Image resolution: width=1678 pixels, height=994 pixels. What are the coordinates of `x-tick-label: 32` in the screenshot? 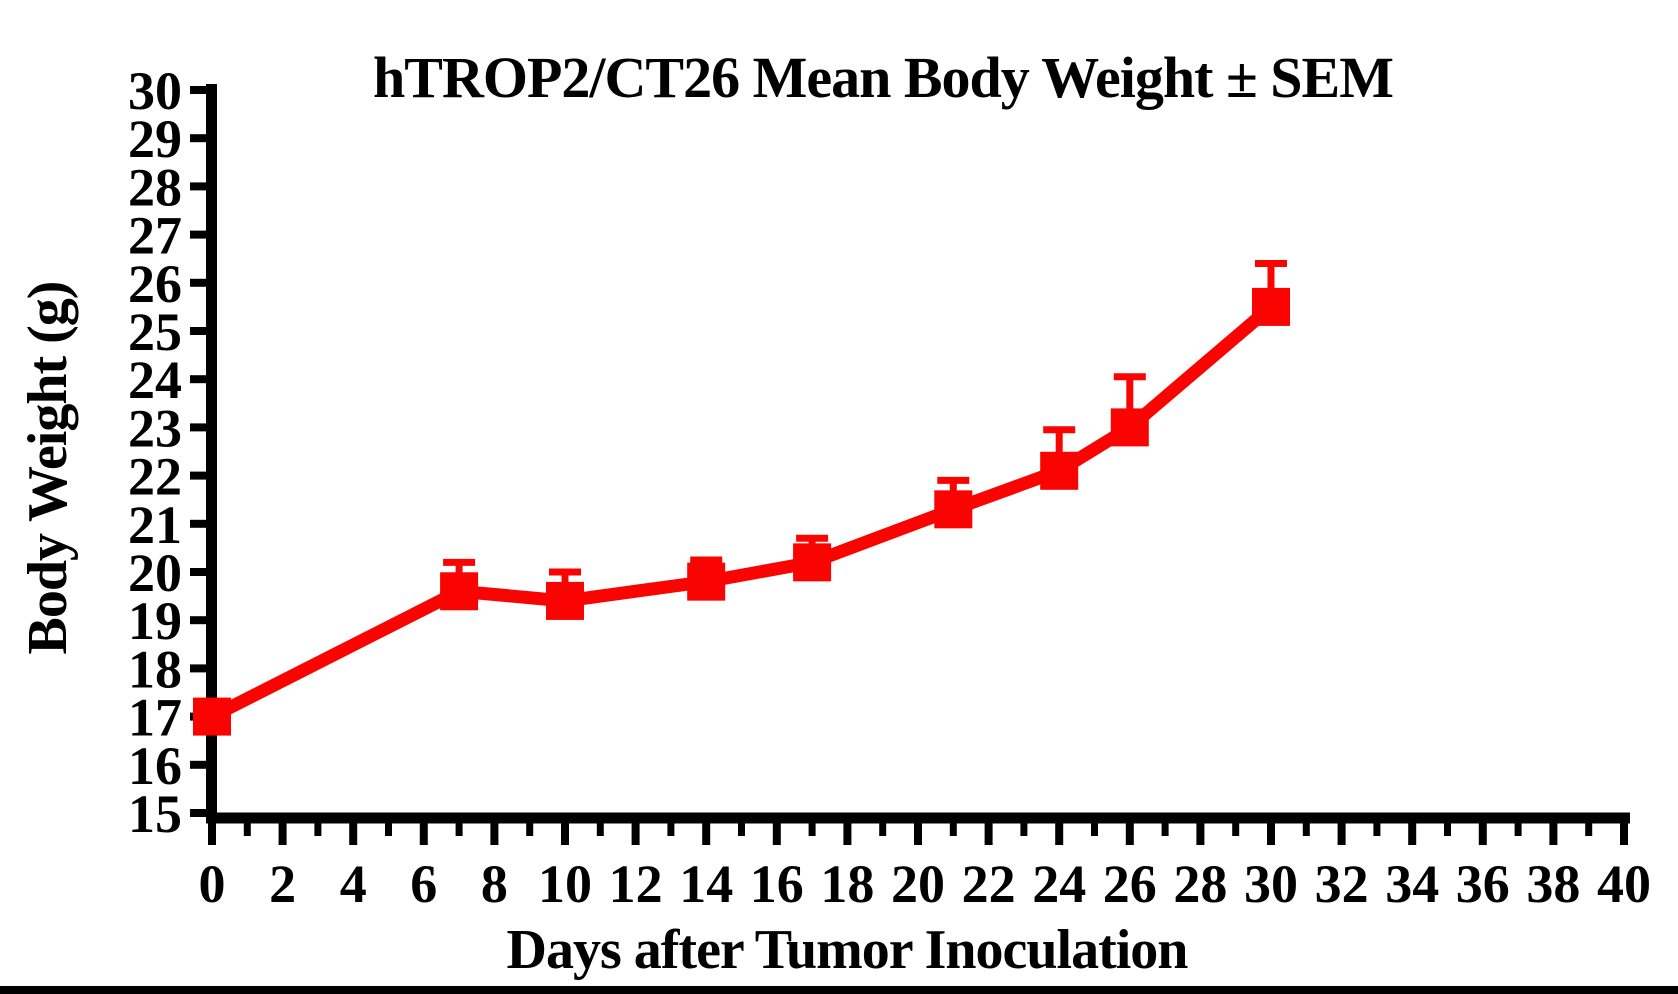 It's located at (1342, 884).